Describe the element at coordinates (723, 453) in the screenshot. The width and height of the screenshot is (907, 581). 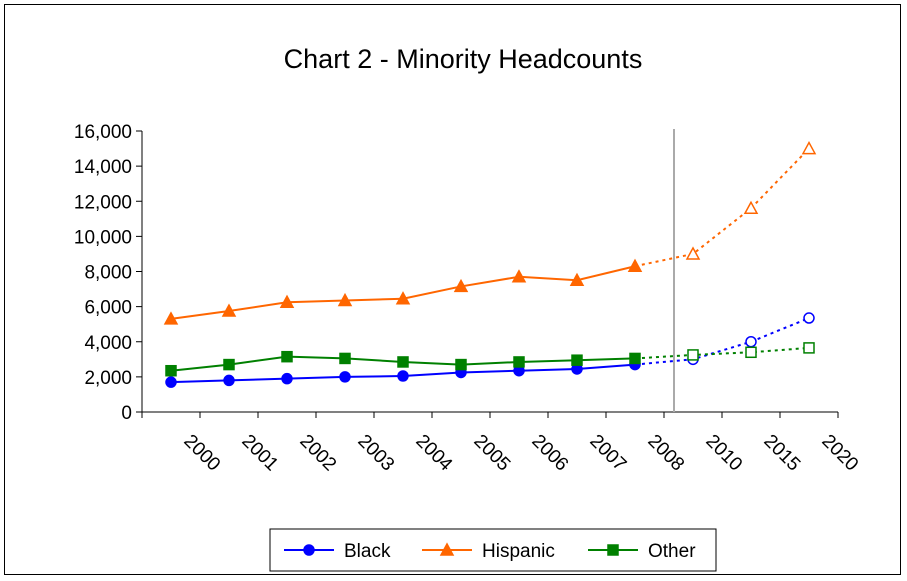
I see `x-tick-label: 2010` at that location.